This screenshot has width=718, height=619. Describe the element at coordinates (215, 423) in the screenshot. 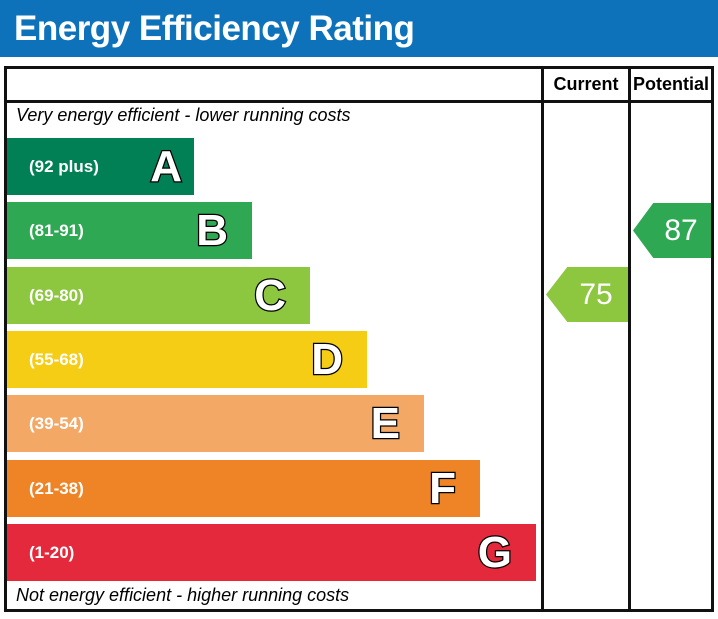

I see `band-row-e: (39-54) E` at that location.